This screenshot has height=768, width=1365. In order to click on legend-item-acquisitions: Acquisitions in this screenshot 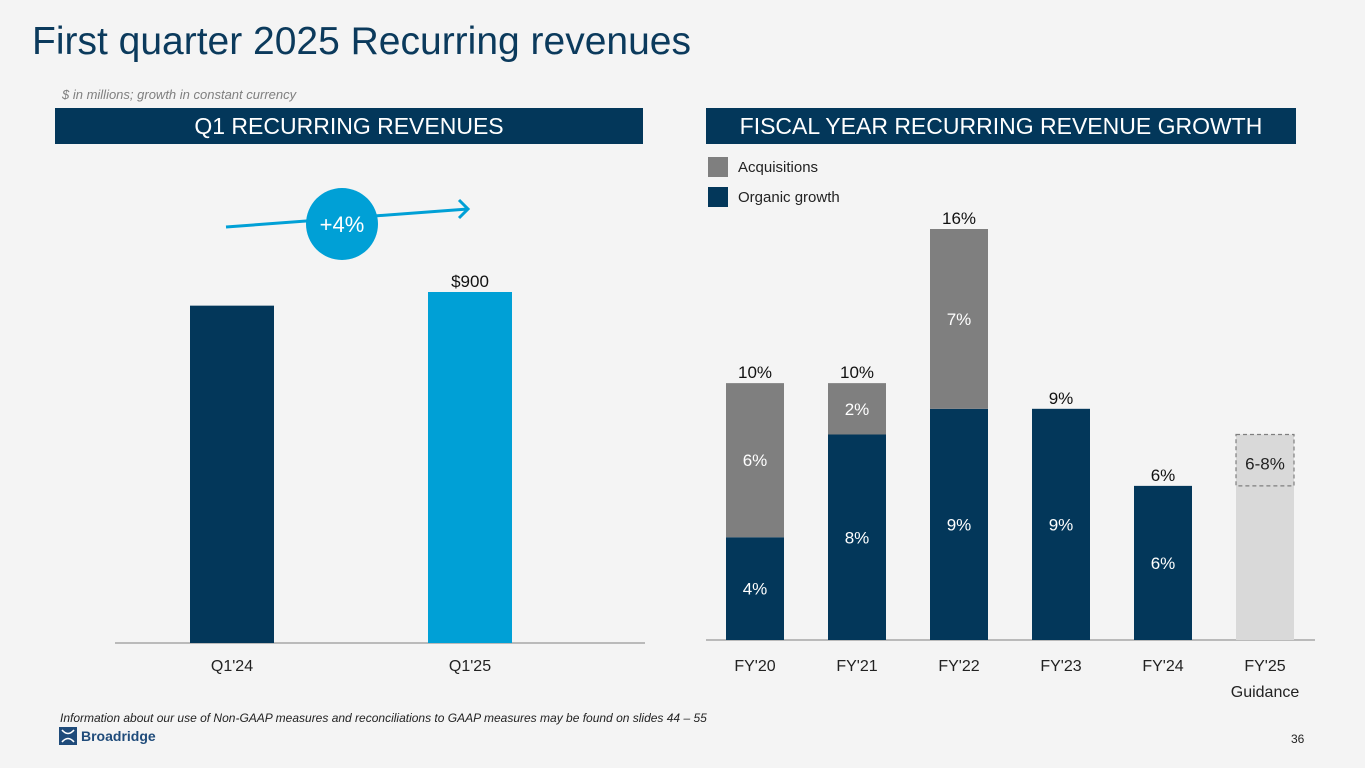, I will do `click(774, 167)`.